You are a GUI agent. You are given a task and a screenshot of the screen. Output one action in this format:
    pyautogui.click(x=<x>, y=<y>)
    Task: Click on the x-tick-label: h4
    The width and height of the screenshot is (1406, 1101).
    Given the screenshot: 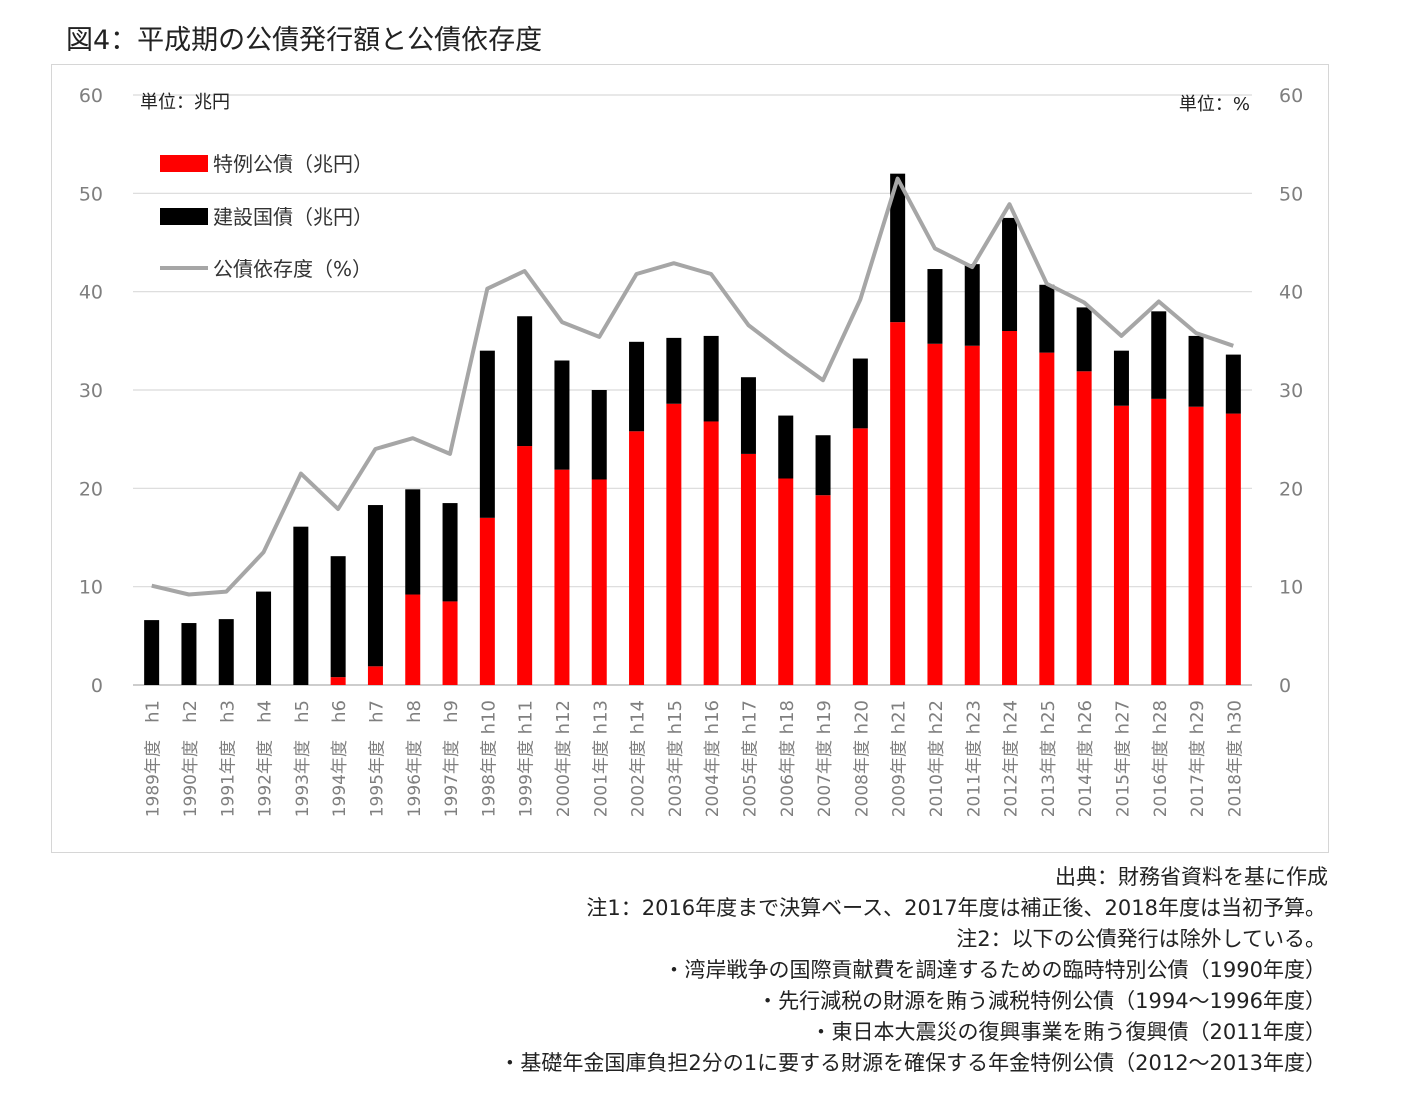 What is the action you would take?
    pyautogui.click(x=265, y=711)
    